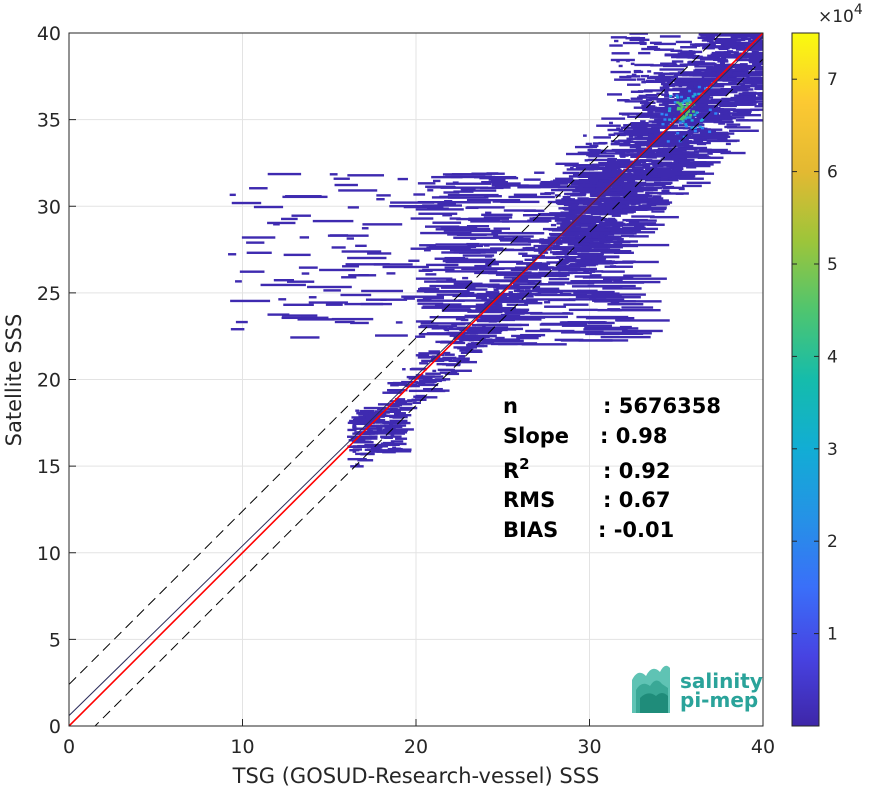 The height and width of the screenshot is (791, 873). What do you see at coordinates (416, 776) in the screenshot?
I see `x-axis-label: TSG (GOSUD-Research-vessel) SSS` at bounding box center [416, 776].